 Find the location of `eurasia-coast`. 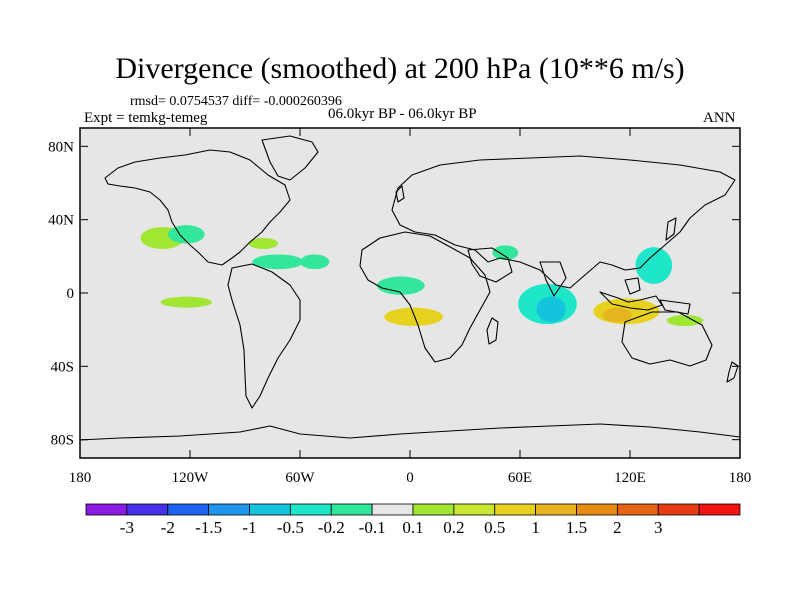

eurasia-coast is located at coordinates (563, 222).